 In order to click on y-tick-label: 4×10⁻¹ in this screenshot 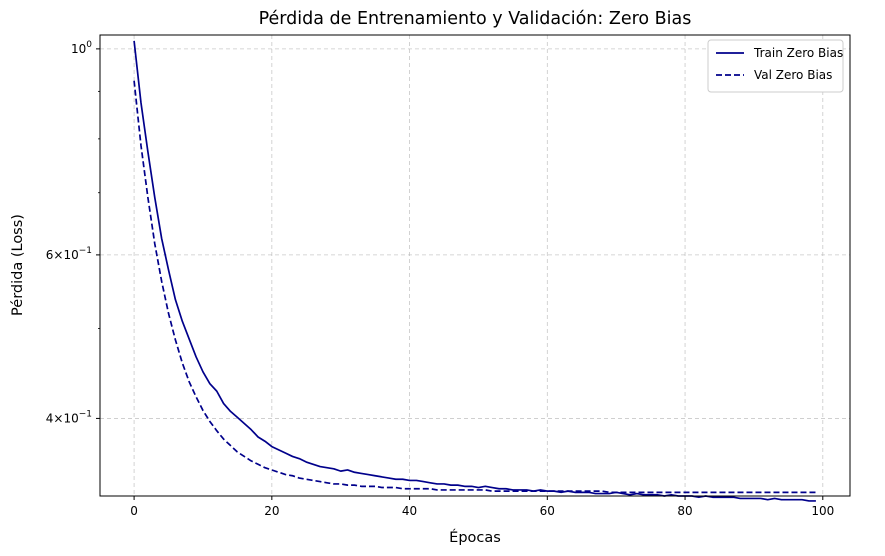, I will do `click(69, 417)`.